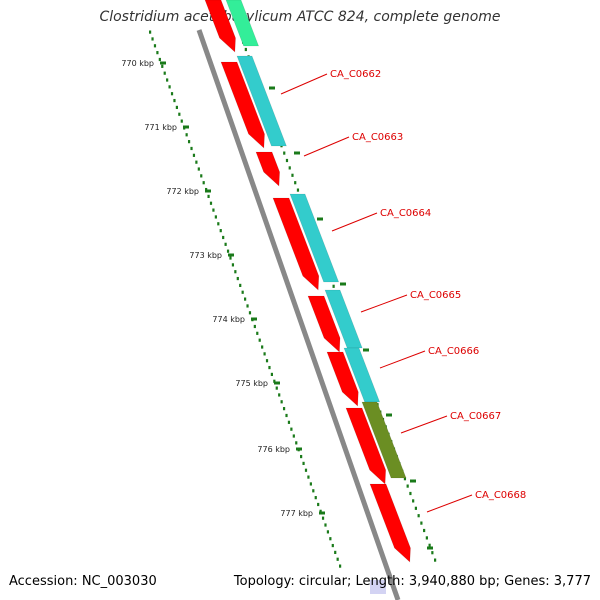 Image resolution: width=600 pixels, height=600 pixels. Describe the element at coordinates (377, 137) in the screenshot. I see `gene-label: CA_C0663` at that location.